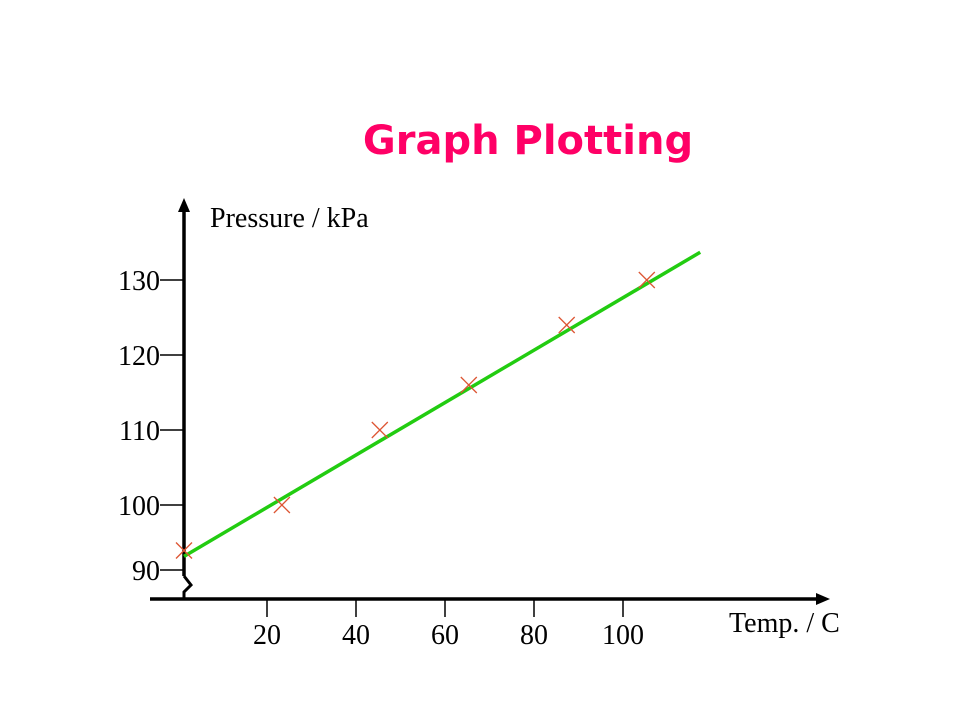  I want to click on y-tick-label: 120, so click(139, 356).